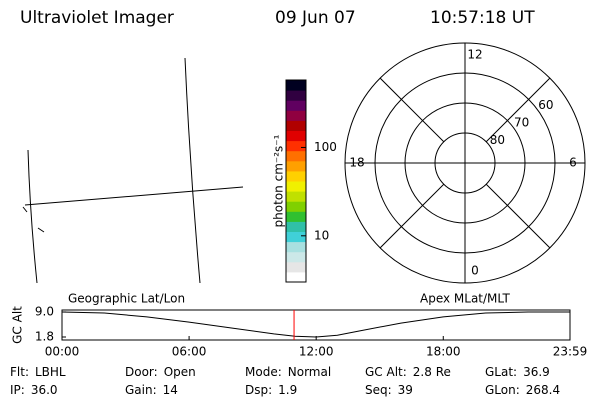  Describe the element at coordinates (44, 390) in the screenshot. I see `info-value: 36.0` at that location.